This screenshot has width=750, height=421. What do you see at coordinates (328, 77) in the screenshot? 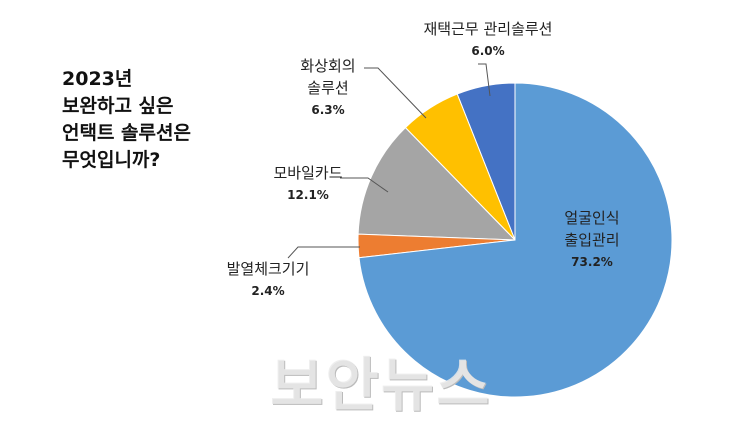
I see `category-label: 화상회의 솔루션` at bounding box center [328, 77].